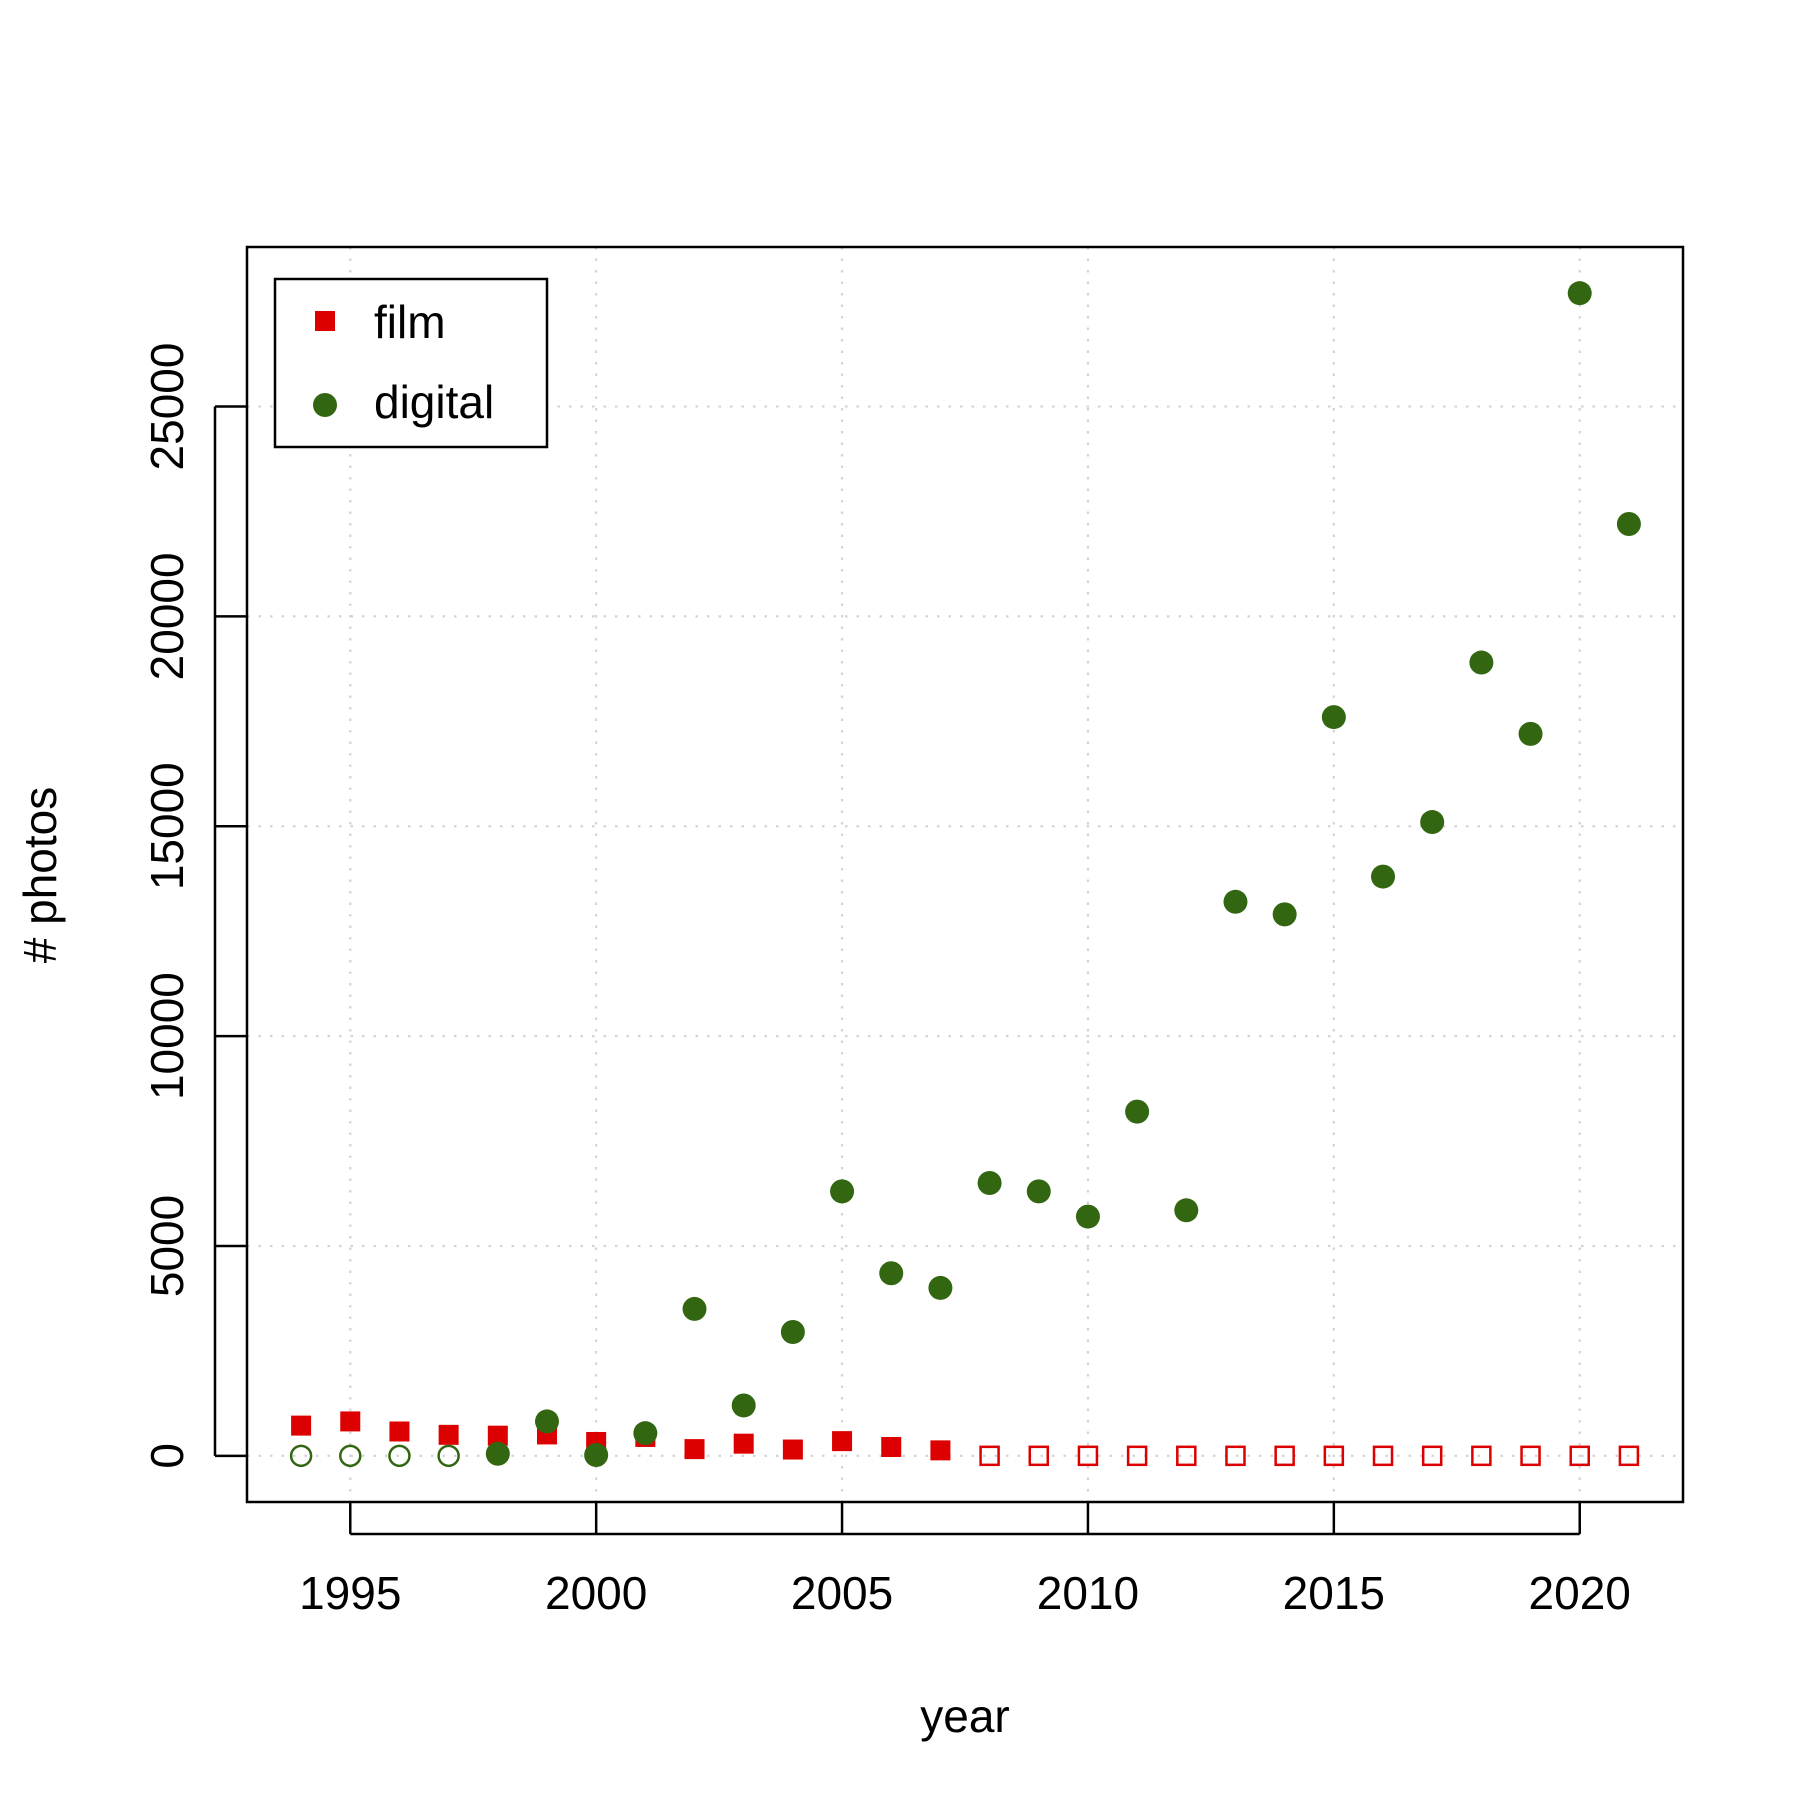  Describe the element at coordinates (167, 1036) in the screenshot. I see `y-tick-label: 10000` at that location.